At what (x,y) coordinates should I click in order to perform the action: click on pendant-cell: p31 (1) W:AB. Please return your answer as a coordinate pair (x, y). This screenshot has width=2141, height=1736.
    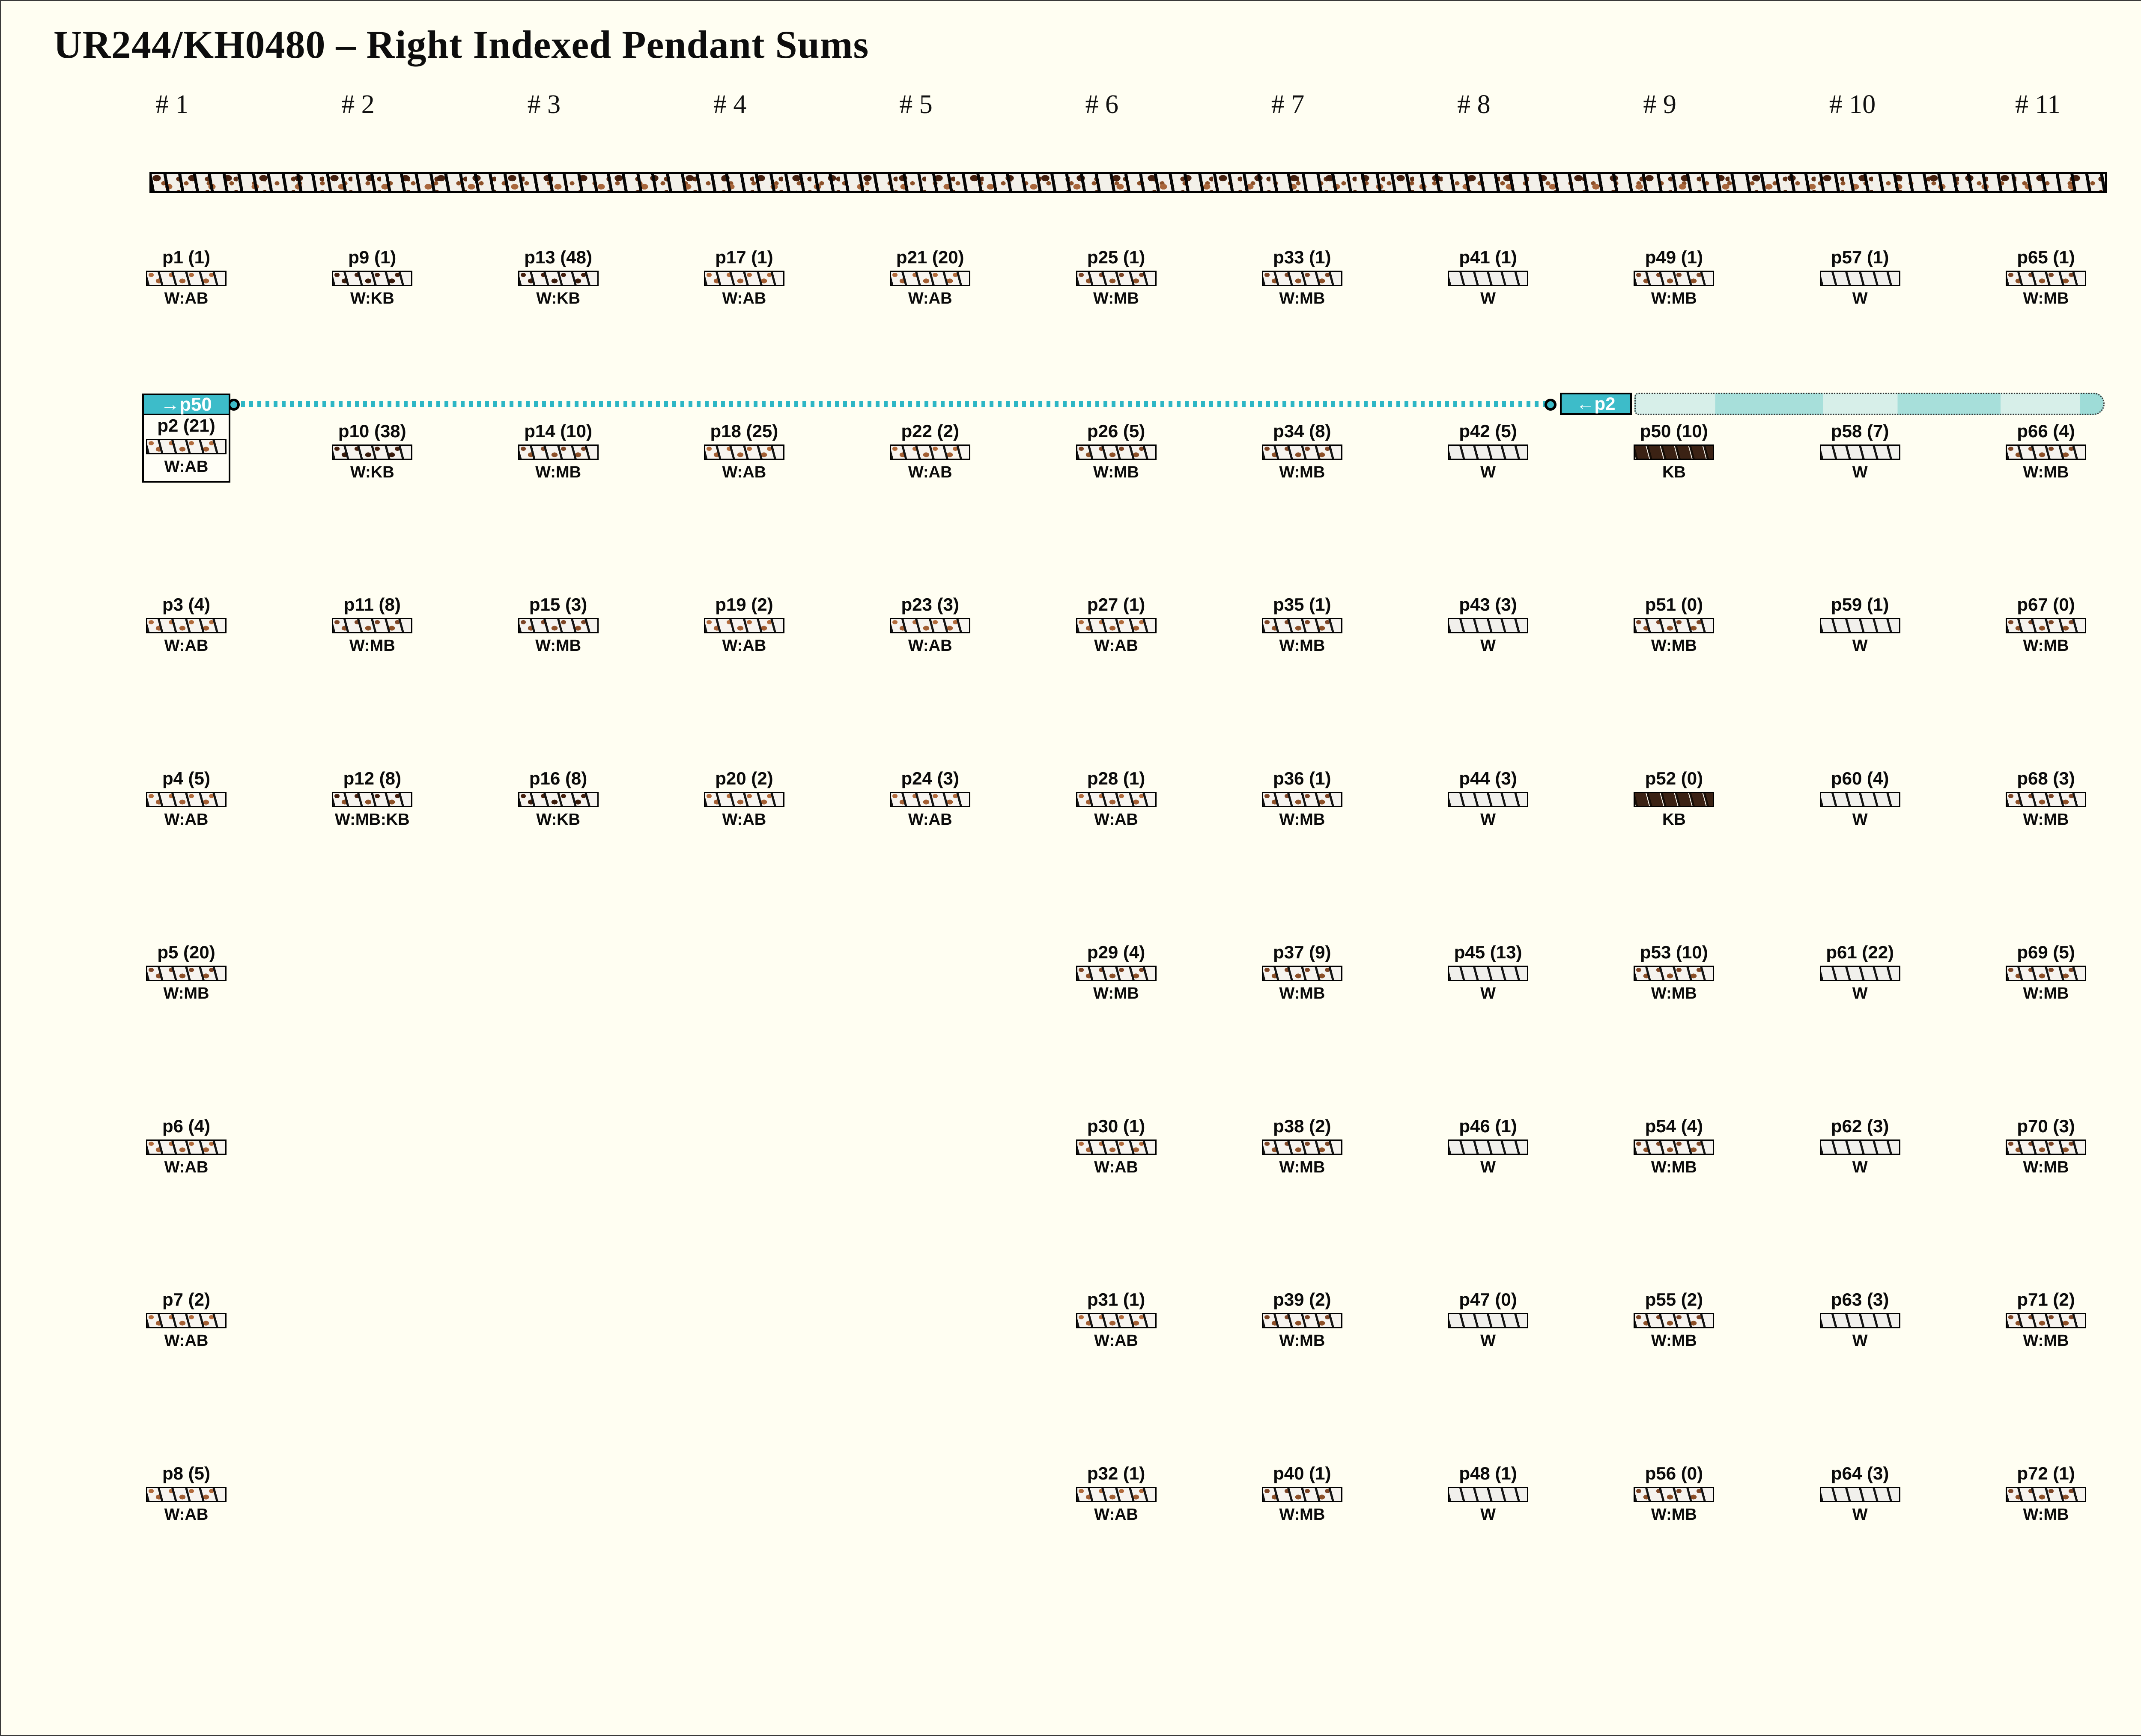
    Looking at the image, I should click on (1116, 1319).